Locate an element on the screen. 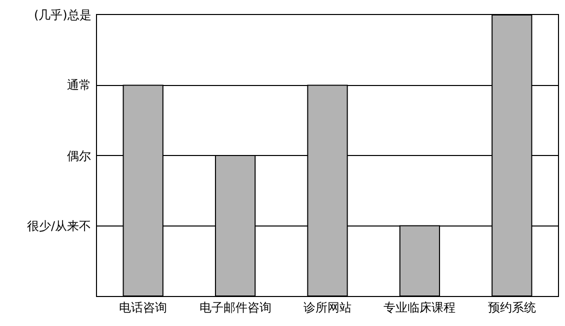  x-tick-label: 预约系统 is located at coordinates (512, 307).